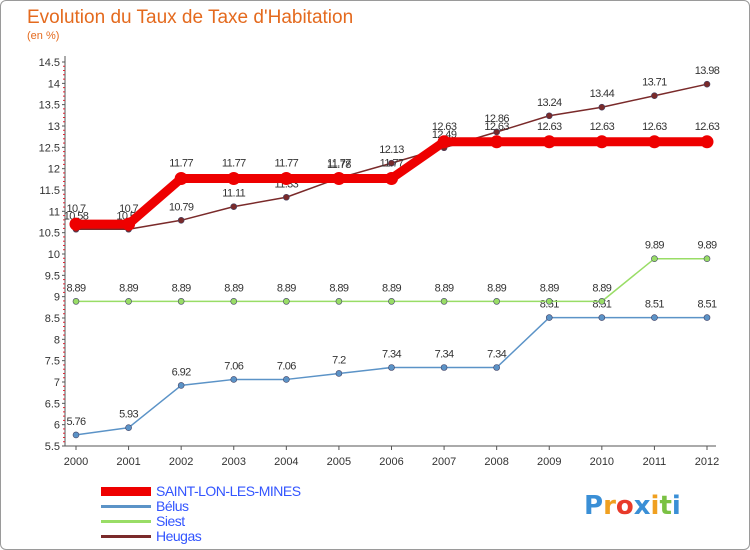 This screenshot has width=750, height=550. What do you see at coordinates (391, 150) in the screenshot?
I see `data-label-heugas: 12.13` at bounding box center [391, 150].